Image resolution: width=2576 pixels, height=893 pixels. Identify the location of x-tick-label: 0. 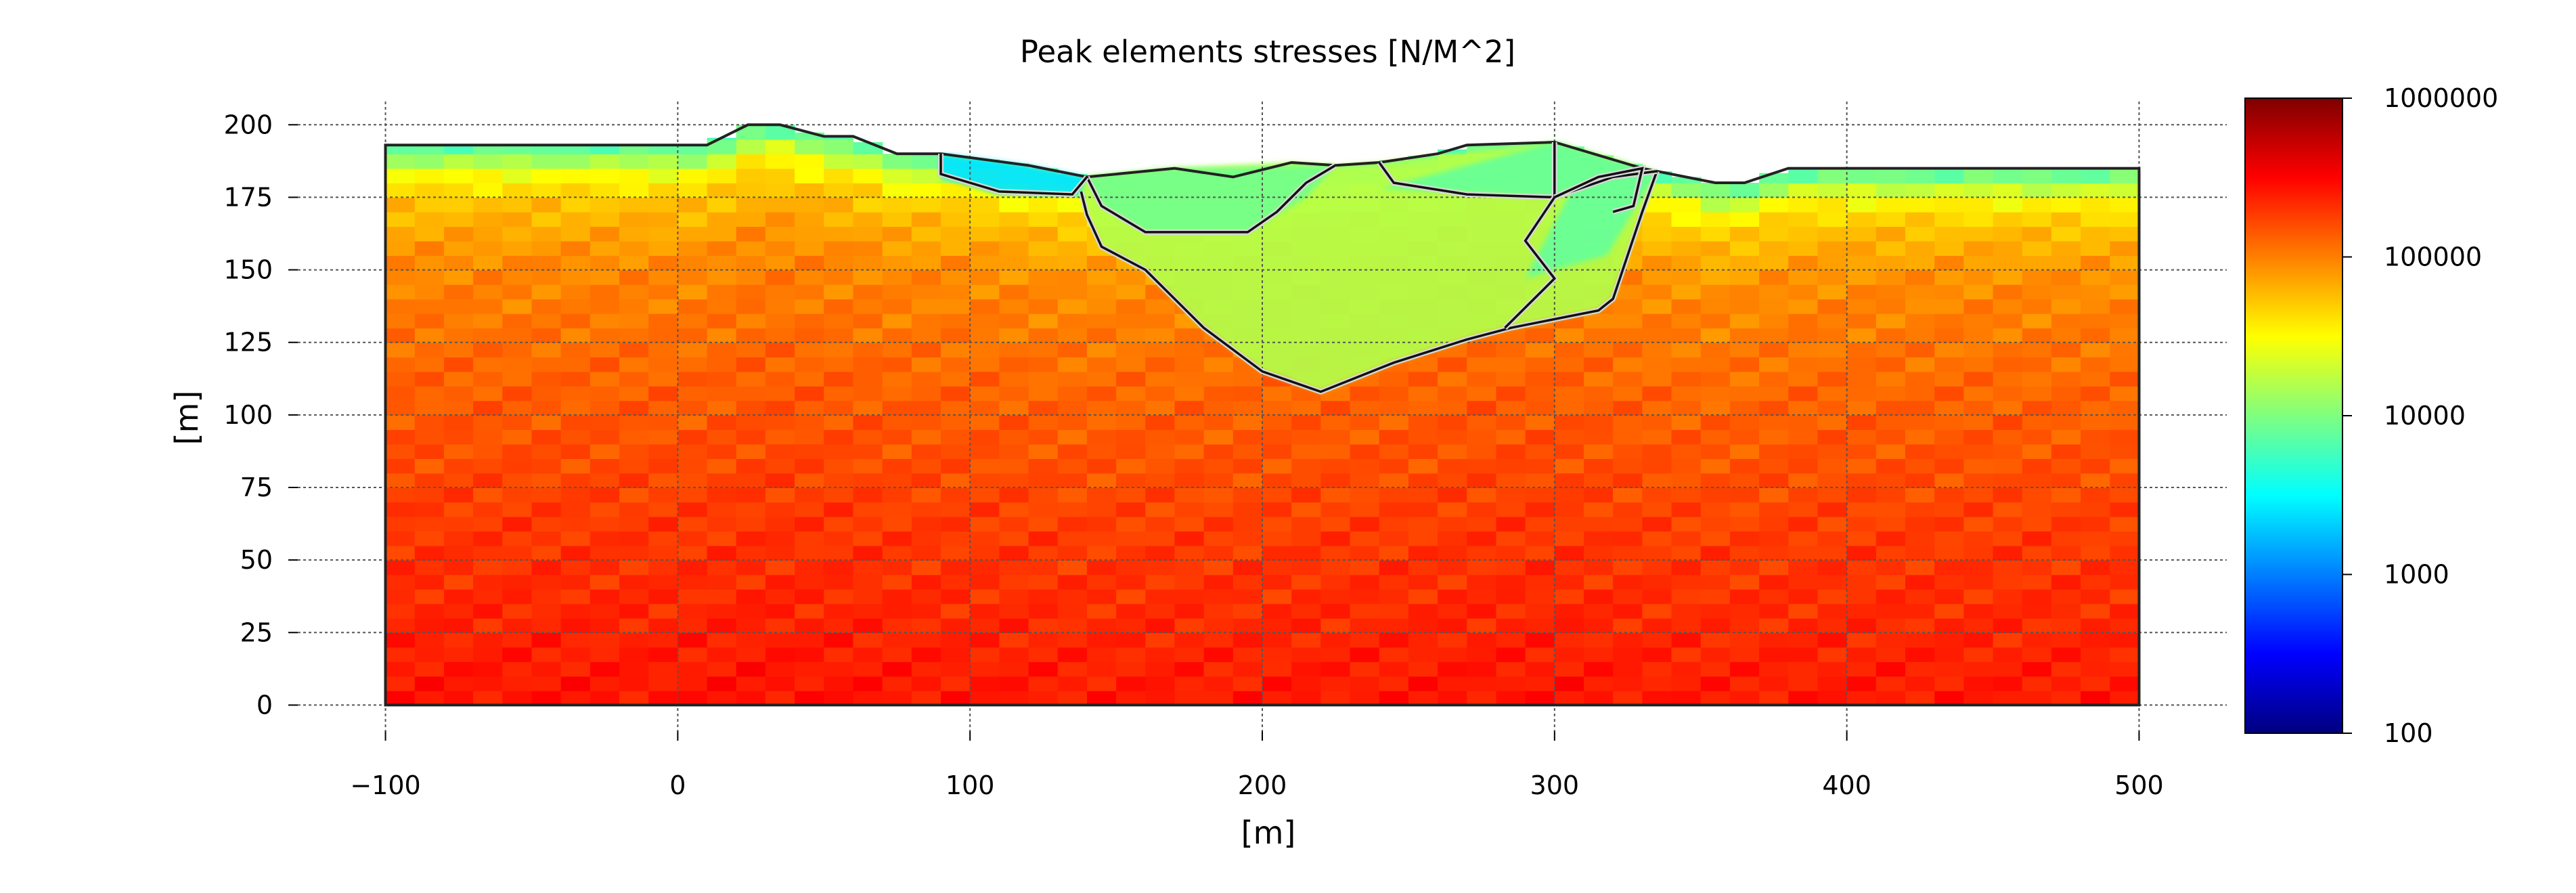
(677, 785).